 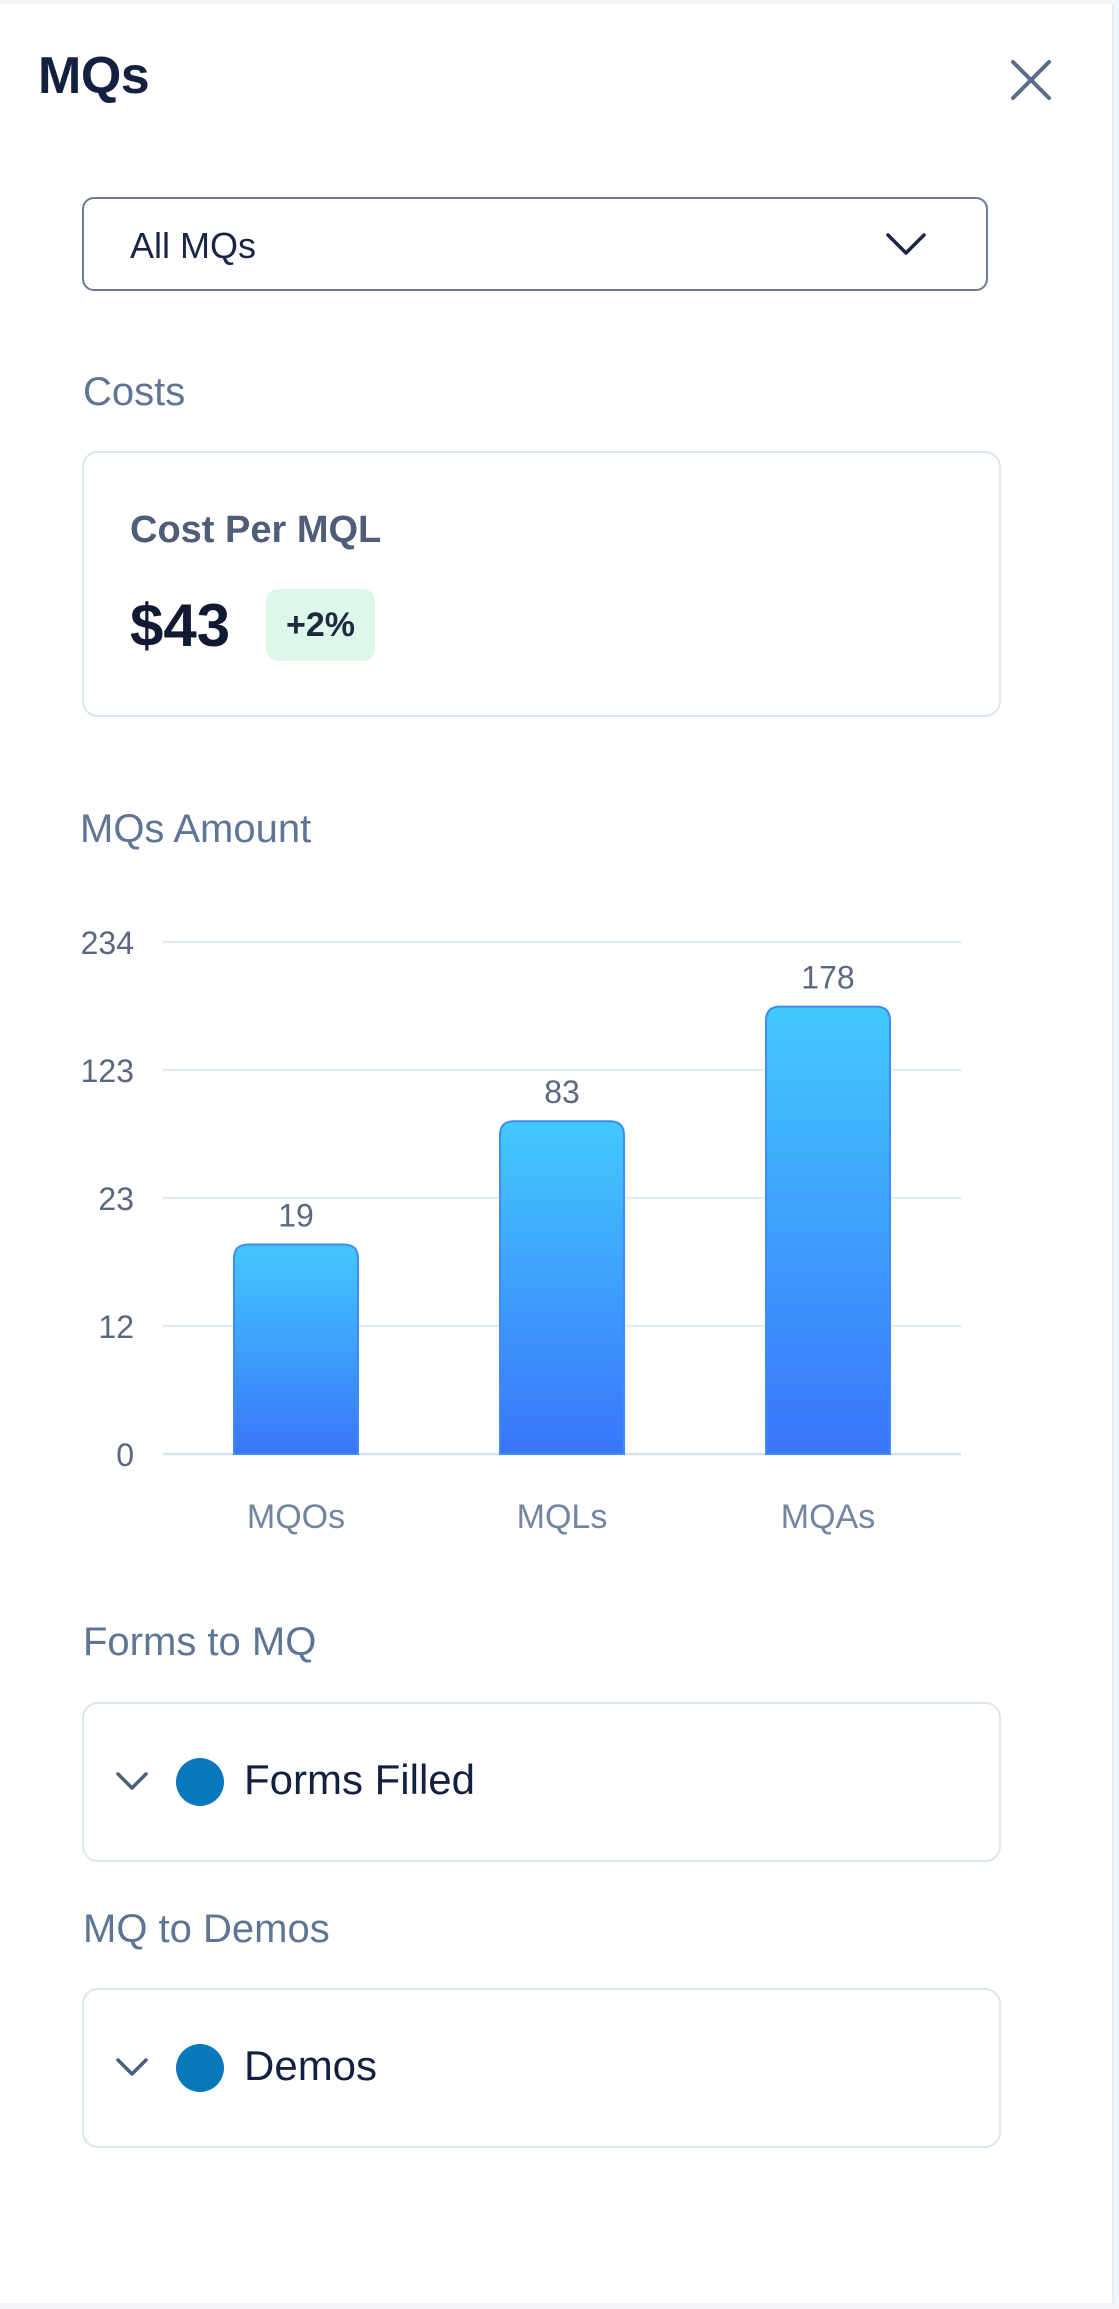 What do you see at coordinates (320, 625) in the screenshot?
I see `change-badge: +2%` at bounding box center [320, 625].